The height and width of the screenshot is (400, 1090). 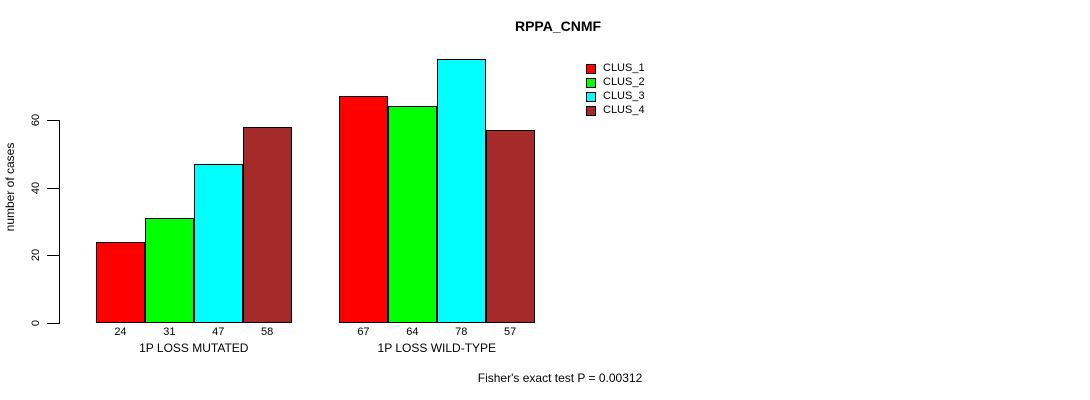 I want to click on legend-label: CLUS_2, so click(x=624, y=82).